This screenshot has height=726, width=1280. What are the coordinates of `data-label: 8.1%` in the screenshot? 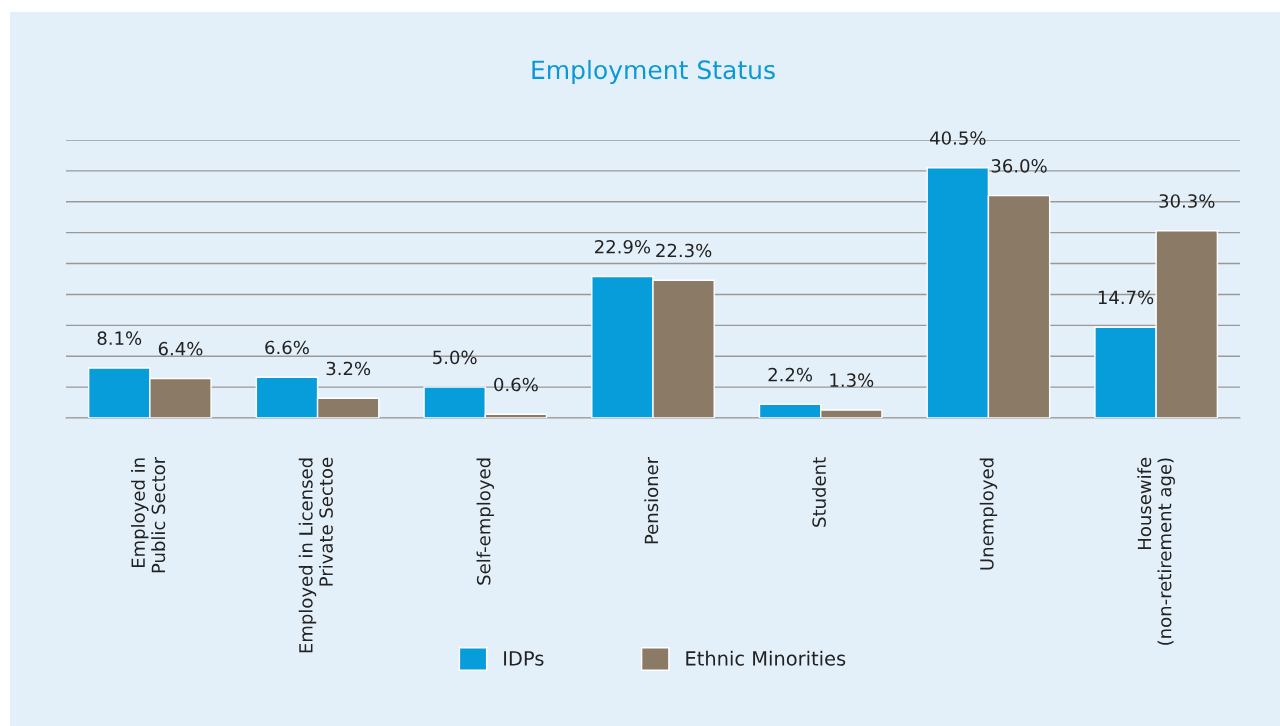 It's located at (119, 338).